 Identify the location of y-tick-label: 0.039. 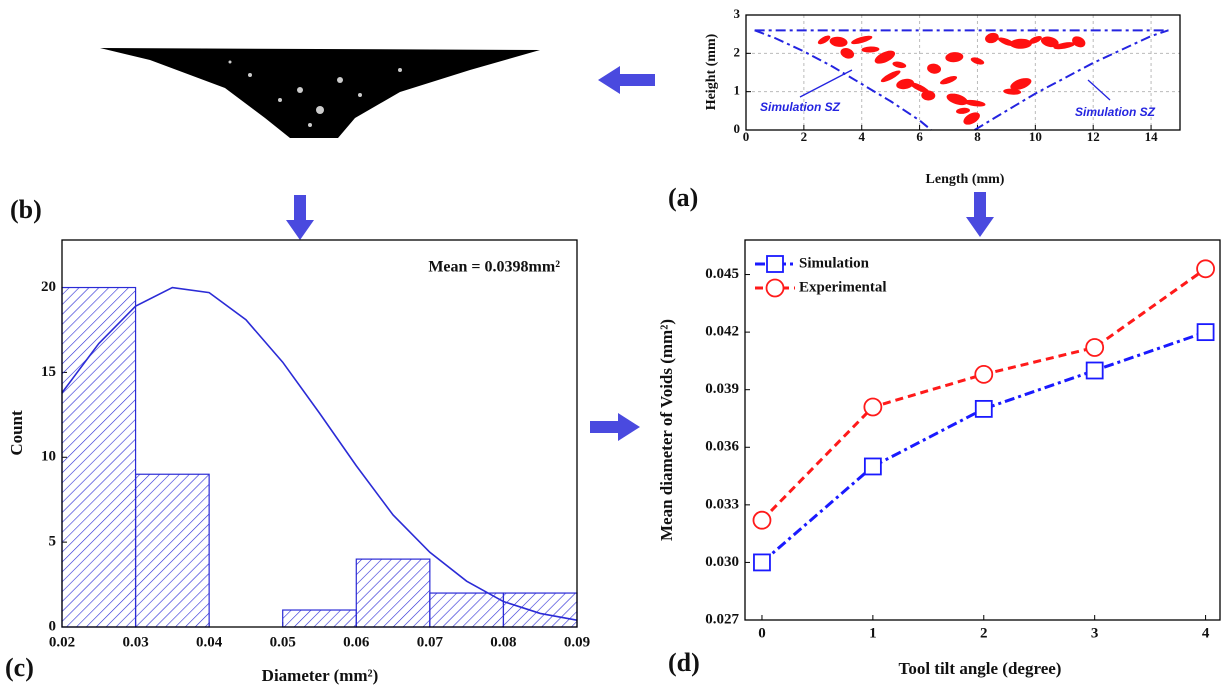
(722, 389).